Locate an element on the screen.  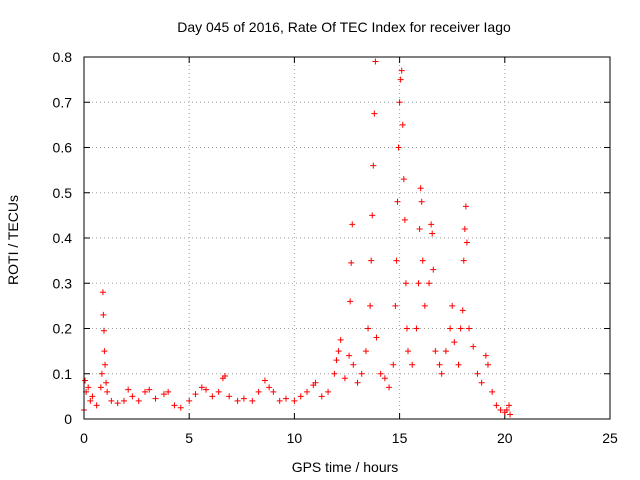
y-tick-label: 0.1 is located at coordinates (63, 374).